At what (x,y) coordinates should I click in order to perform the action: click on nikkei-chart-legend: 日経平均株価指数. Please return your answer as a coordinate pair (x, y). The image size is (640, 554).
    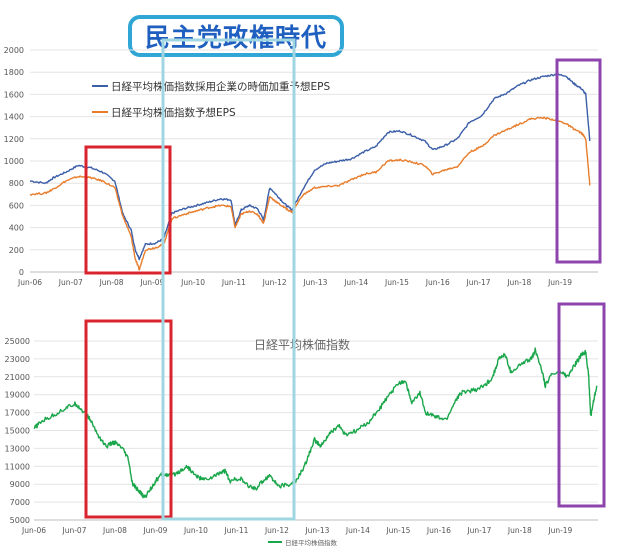
    Looking at the image, I should click on (303, 542).